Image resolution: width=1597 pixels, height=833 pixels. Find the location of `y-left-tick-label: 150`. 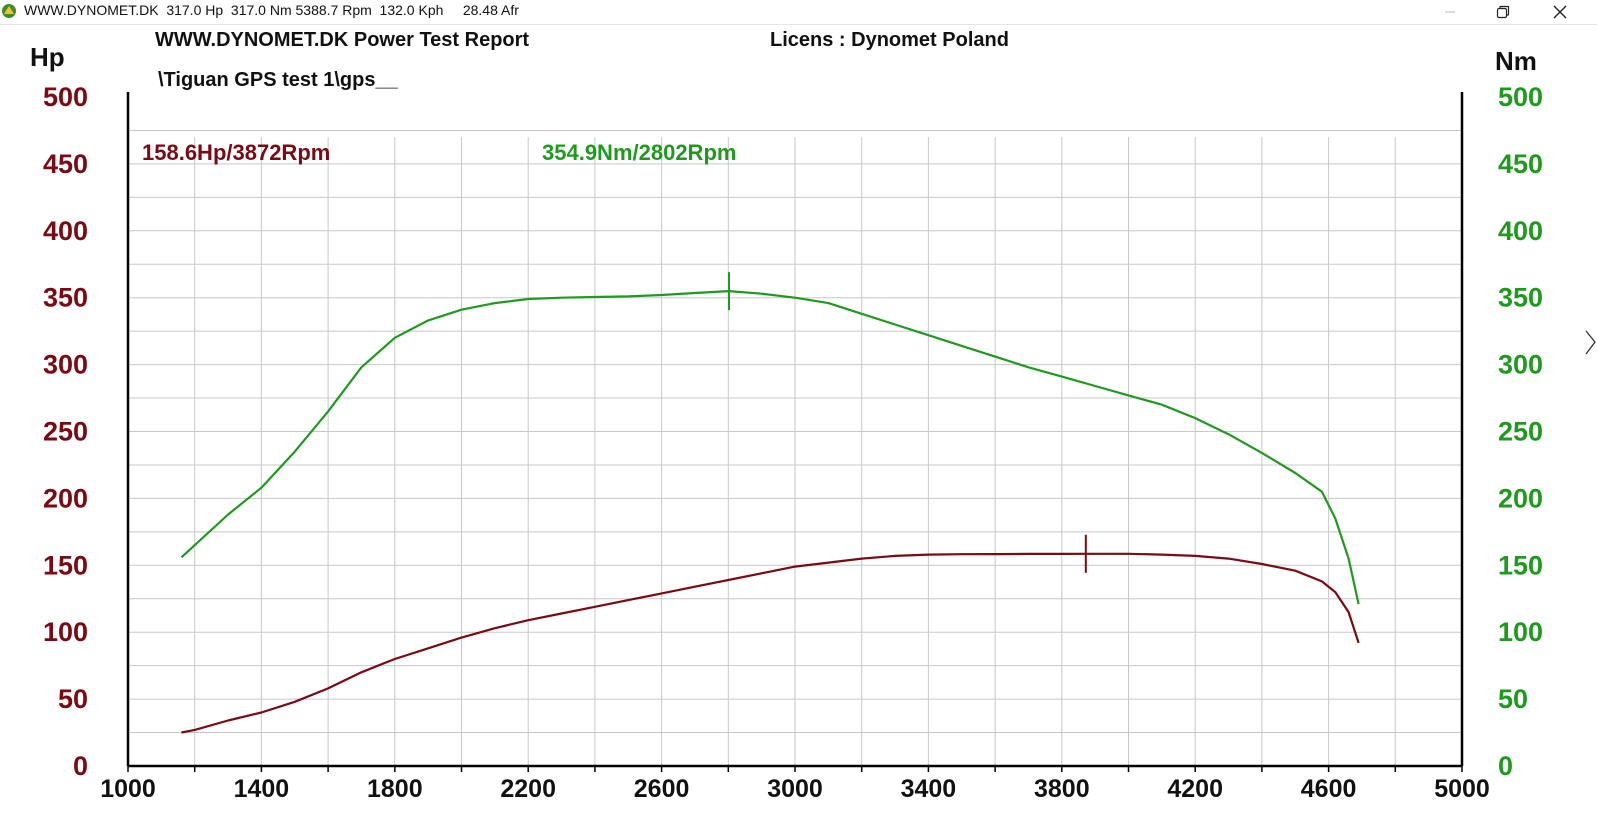

y-left-tick-label: 150 is located at coordinates (65, 565).